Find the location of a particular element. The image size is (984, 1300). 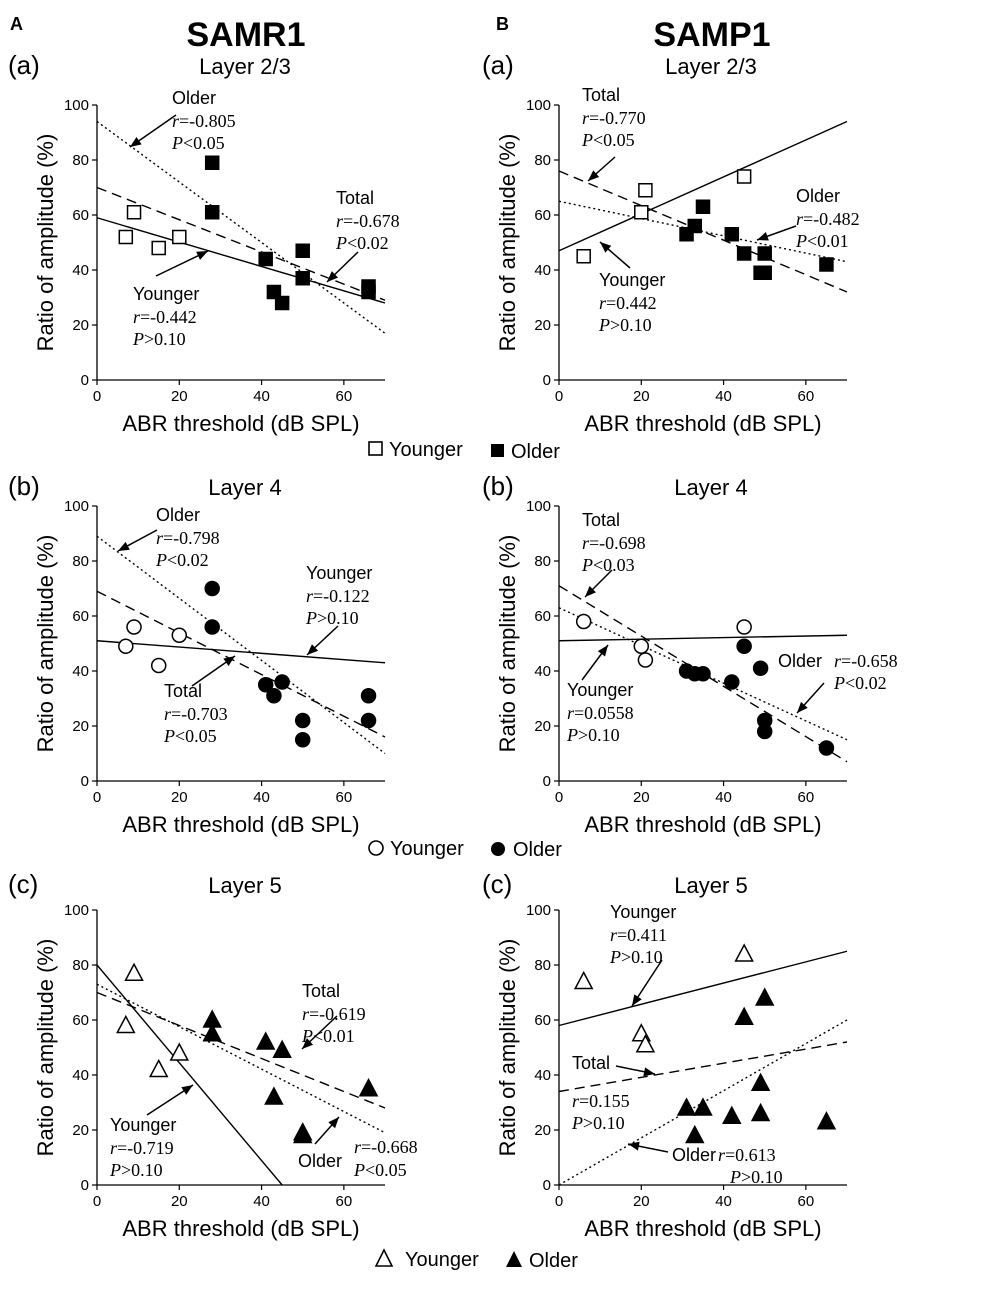

column-b-letter: B is located at coordinates (502, 24).